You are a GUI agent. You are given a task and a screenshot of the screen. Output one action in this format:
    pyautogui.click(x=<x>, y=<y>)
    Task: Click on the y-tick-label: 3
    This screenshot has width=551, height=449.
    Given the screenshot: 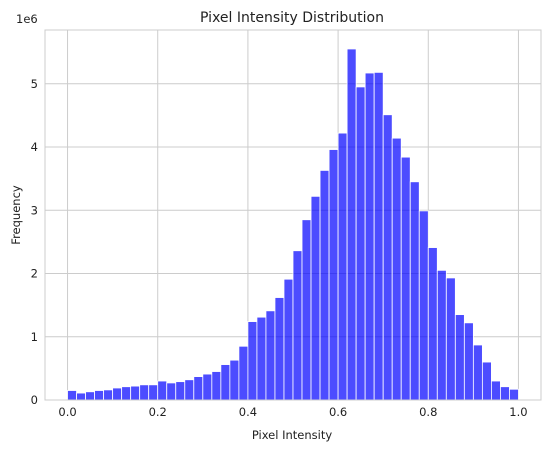 What is the action you would take?
    pyautogui.click(x=34, y=210)
    